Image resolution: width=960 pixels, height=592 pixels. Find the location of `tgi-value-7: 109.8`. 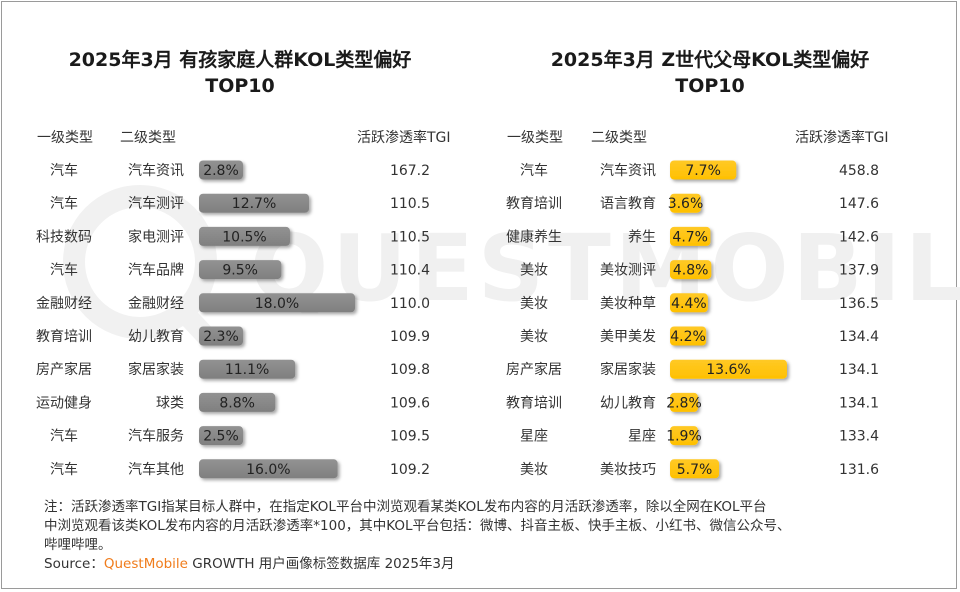

tgi-value-7: 109.8 is located at coordinates (410, 370).